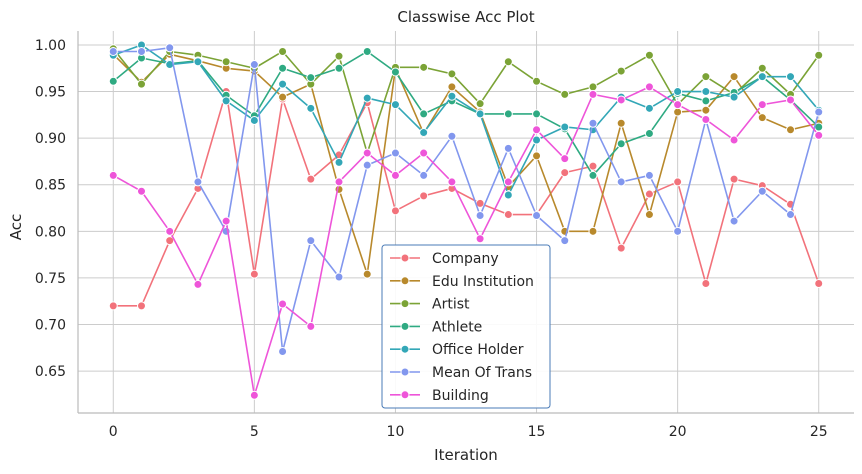 This screenshot has width=862, height=474. What do you see at coordinates (482, 373) in the screenshot?
I see `legend-label: Mean Of Trans` at bounding box center [482, 373].